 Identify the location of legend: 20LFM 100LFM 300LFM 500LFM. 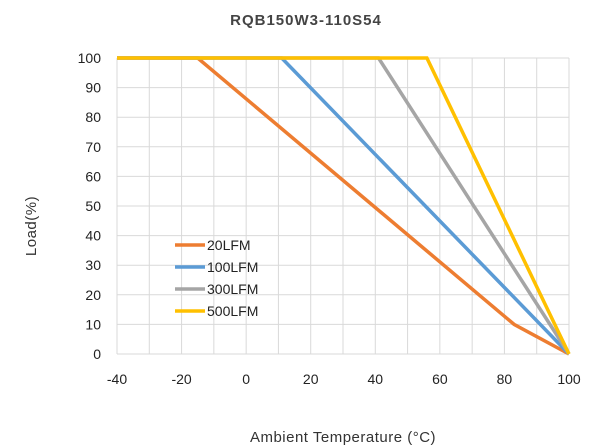
(216, 278).